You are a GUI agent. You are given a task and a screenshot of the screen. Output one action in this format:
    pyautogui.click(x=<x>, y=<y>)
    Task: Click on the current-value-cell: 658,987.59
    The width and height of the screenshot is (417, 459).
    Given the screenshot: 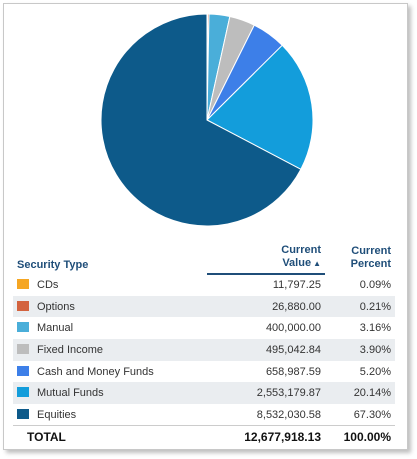 What is the action you would take?
    pyautogui.click(x=293, y=371)
    